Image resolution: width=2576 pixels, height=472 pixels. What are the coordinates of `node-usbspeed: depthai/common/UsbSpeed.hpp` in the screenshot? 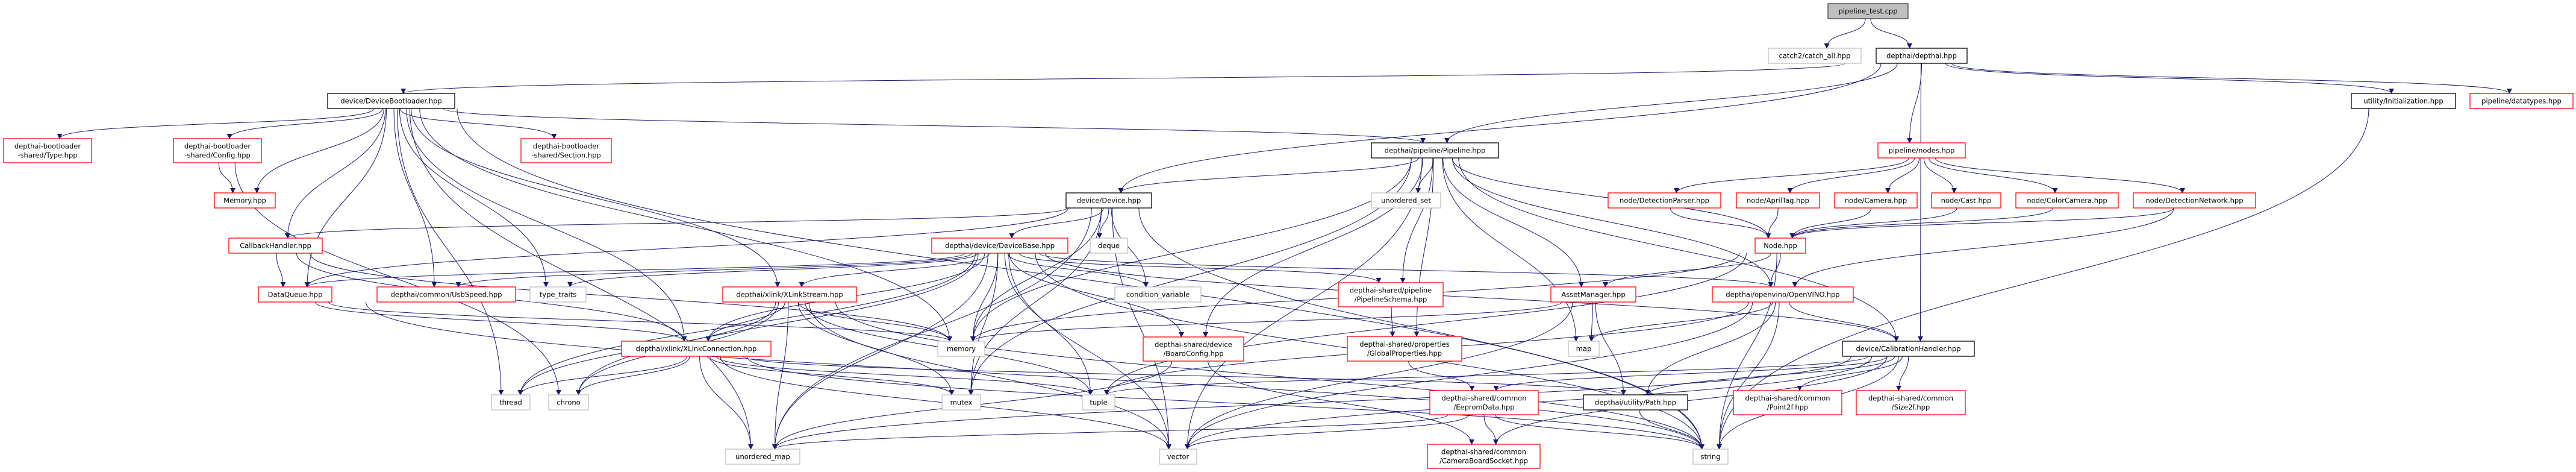 It's located at (446, 294).